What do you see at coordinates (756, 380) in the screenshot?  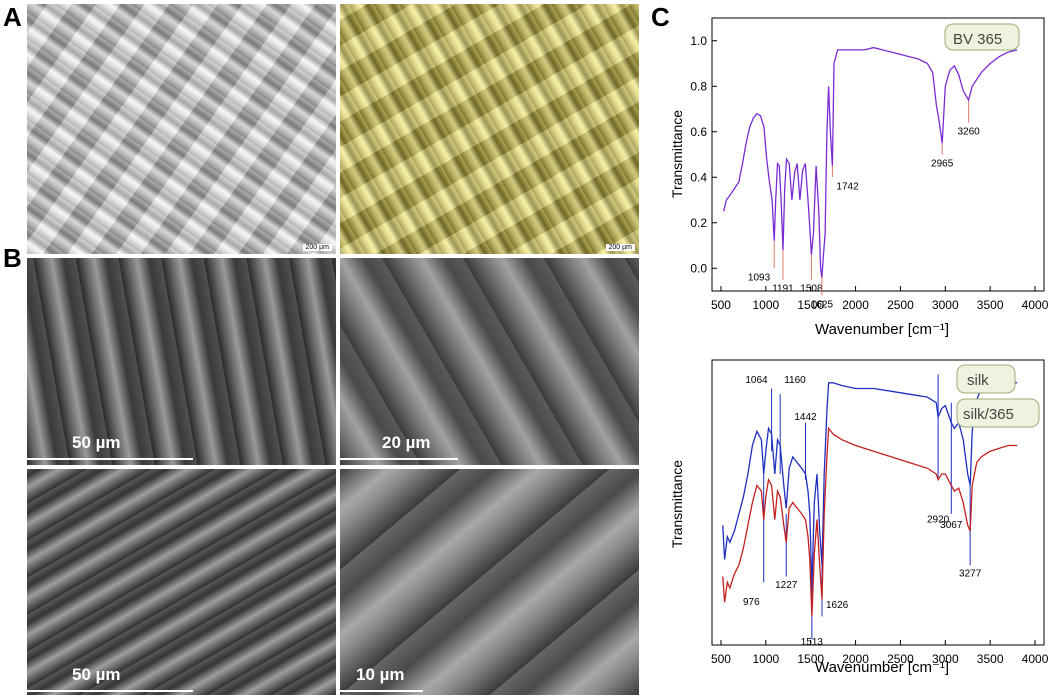 I see `peak-label: 1064` at bounding box center [756, 380].